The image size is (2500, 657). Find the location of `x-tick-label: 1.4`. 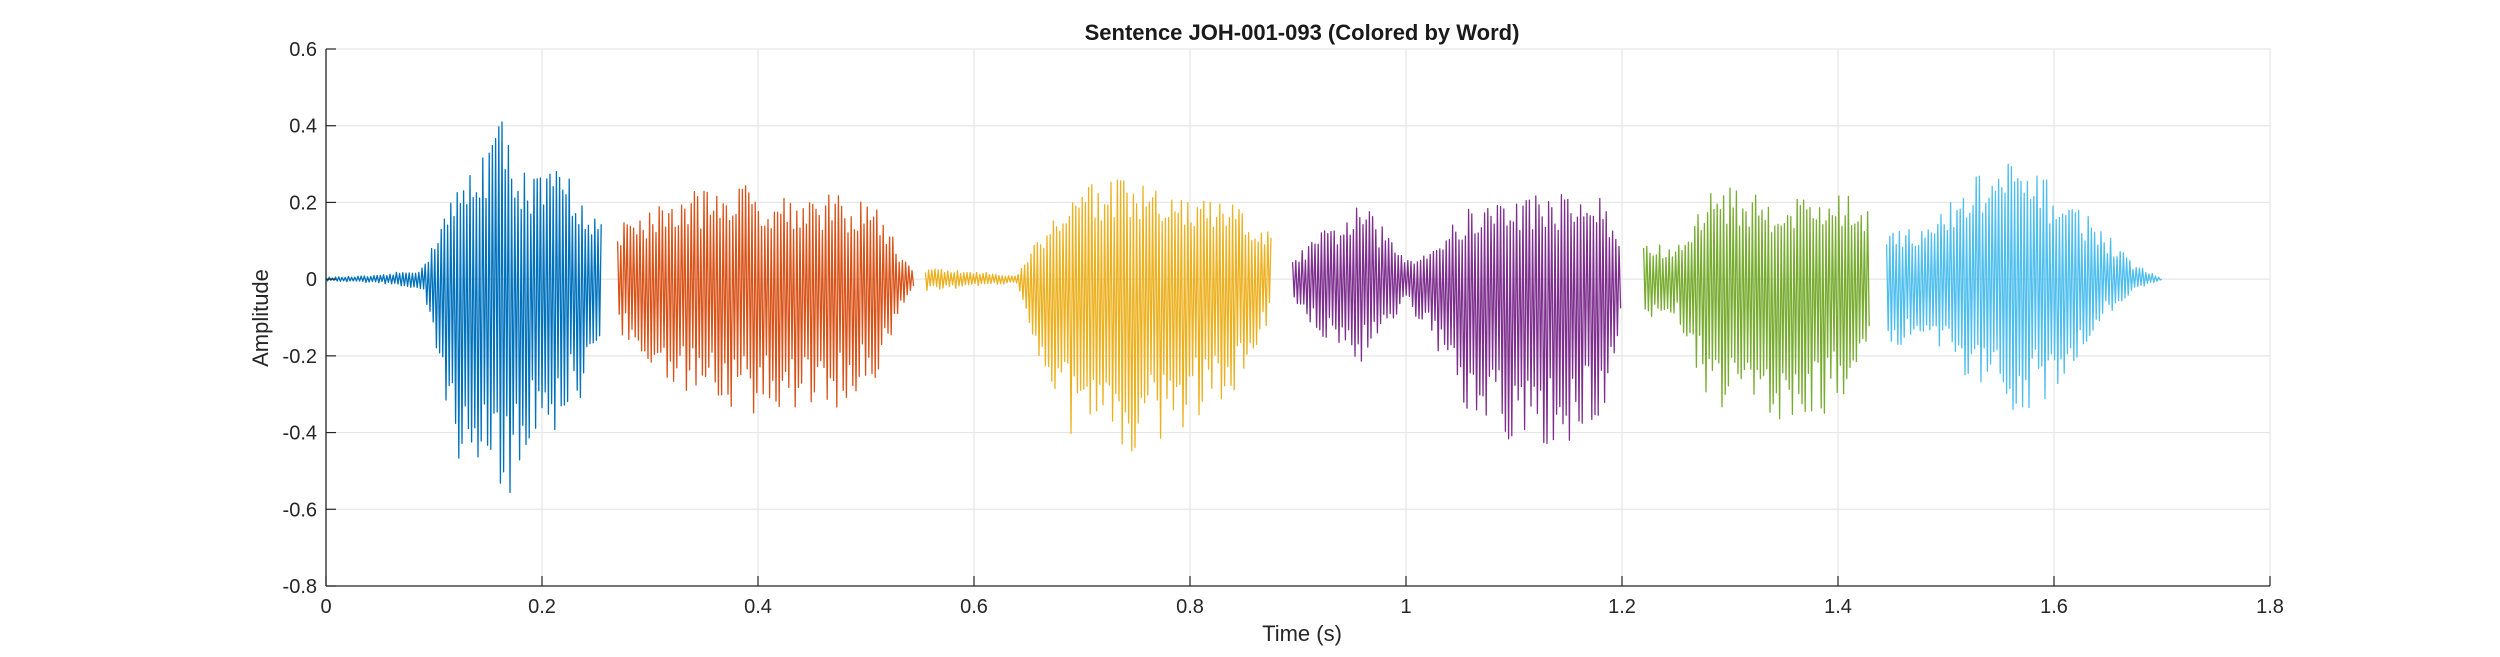

x-tick-label: 1.4 is located at coordinates (1838, 607).